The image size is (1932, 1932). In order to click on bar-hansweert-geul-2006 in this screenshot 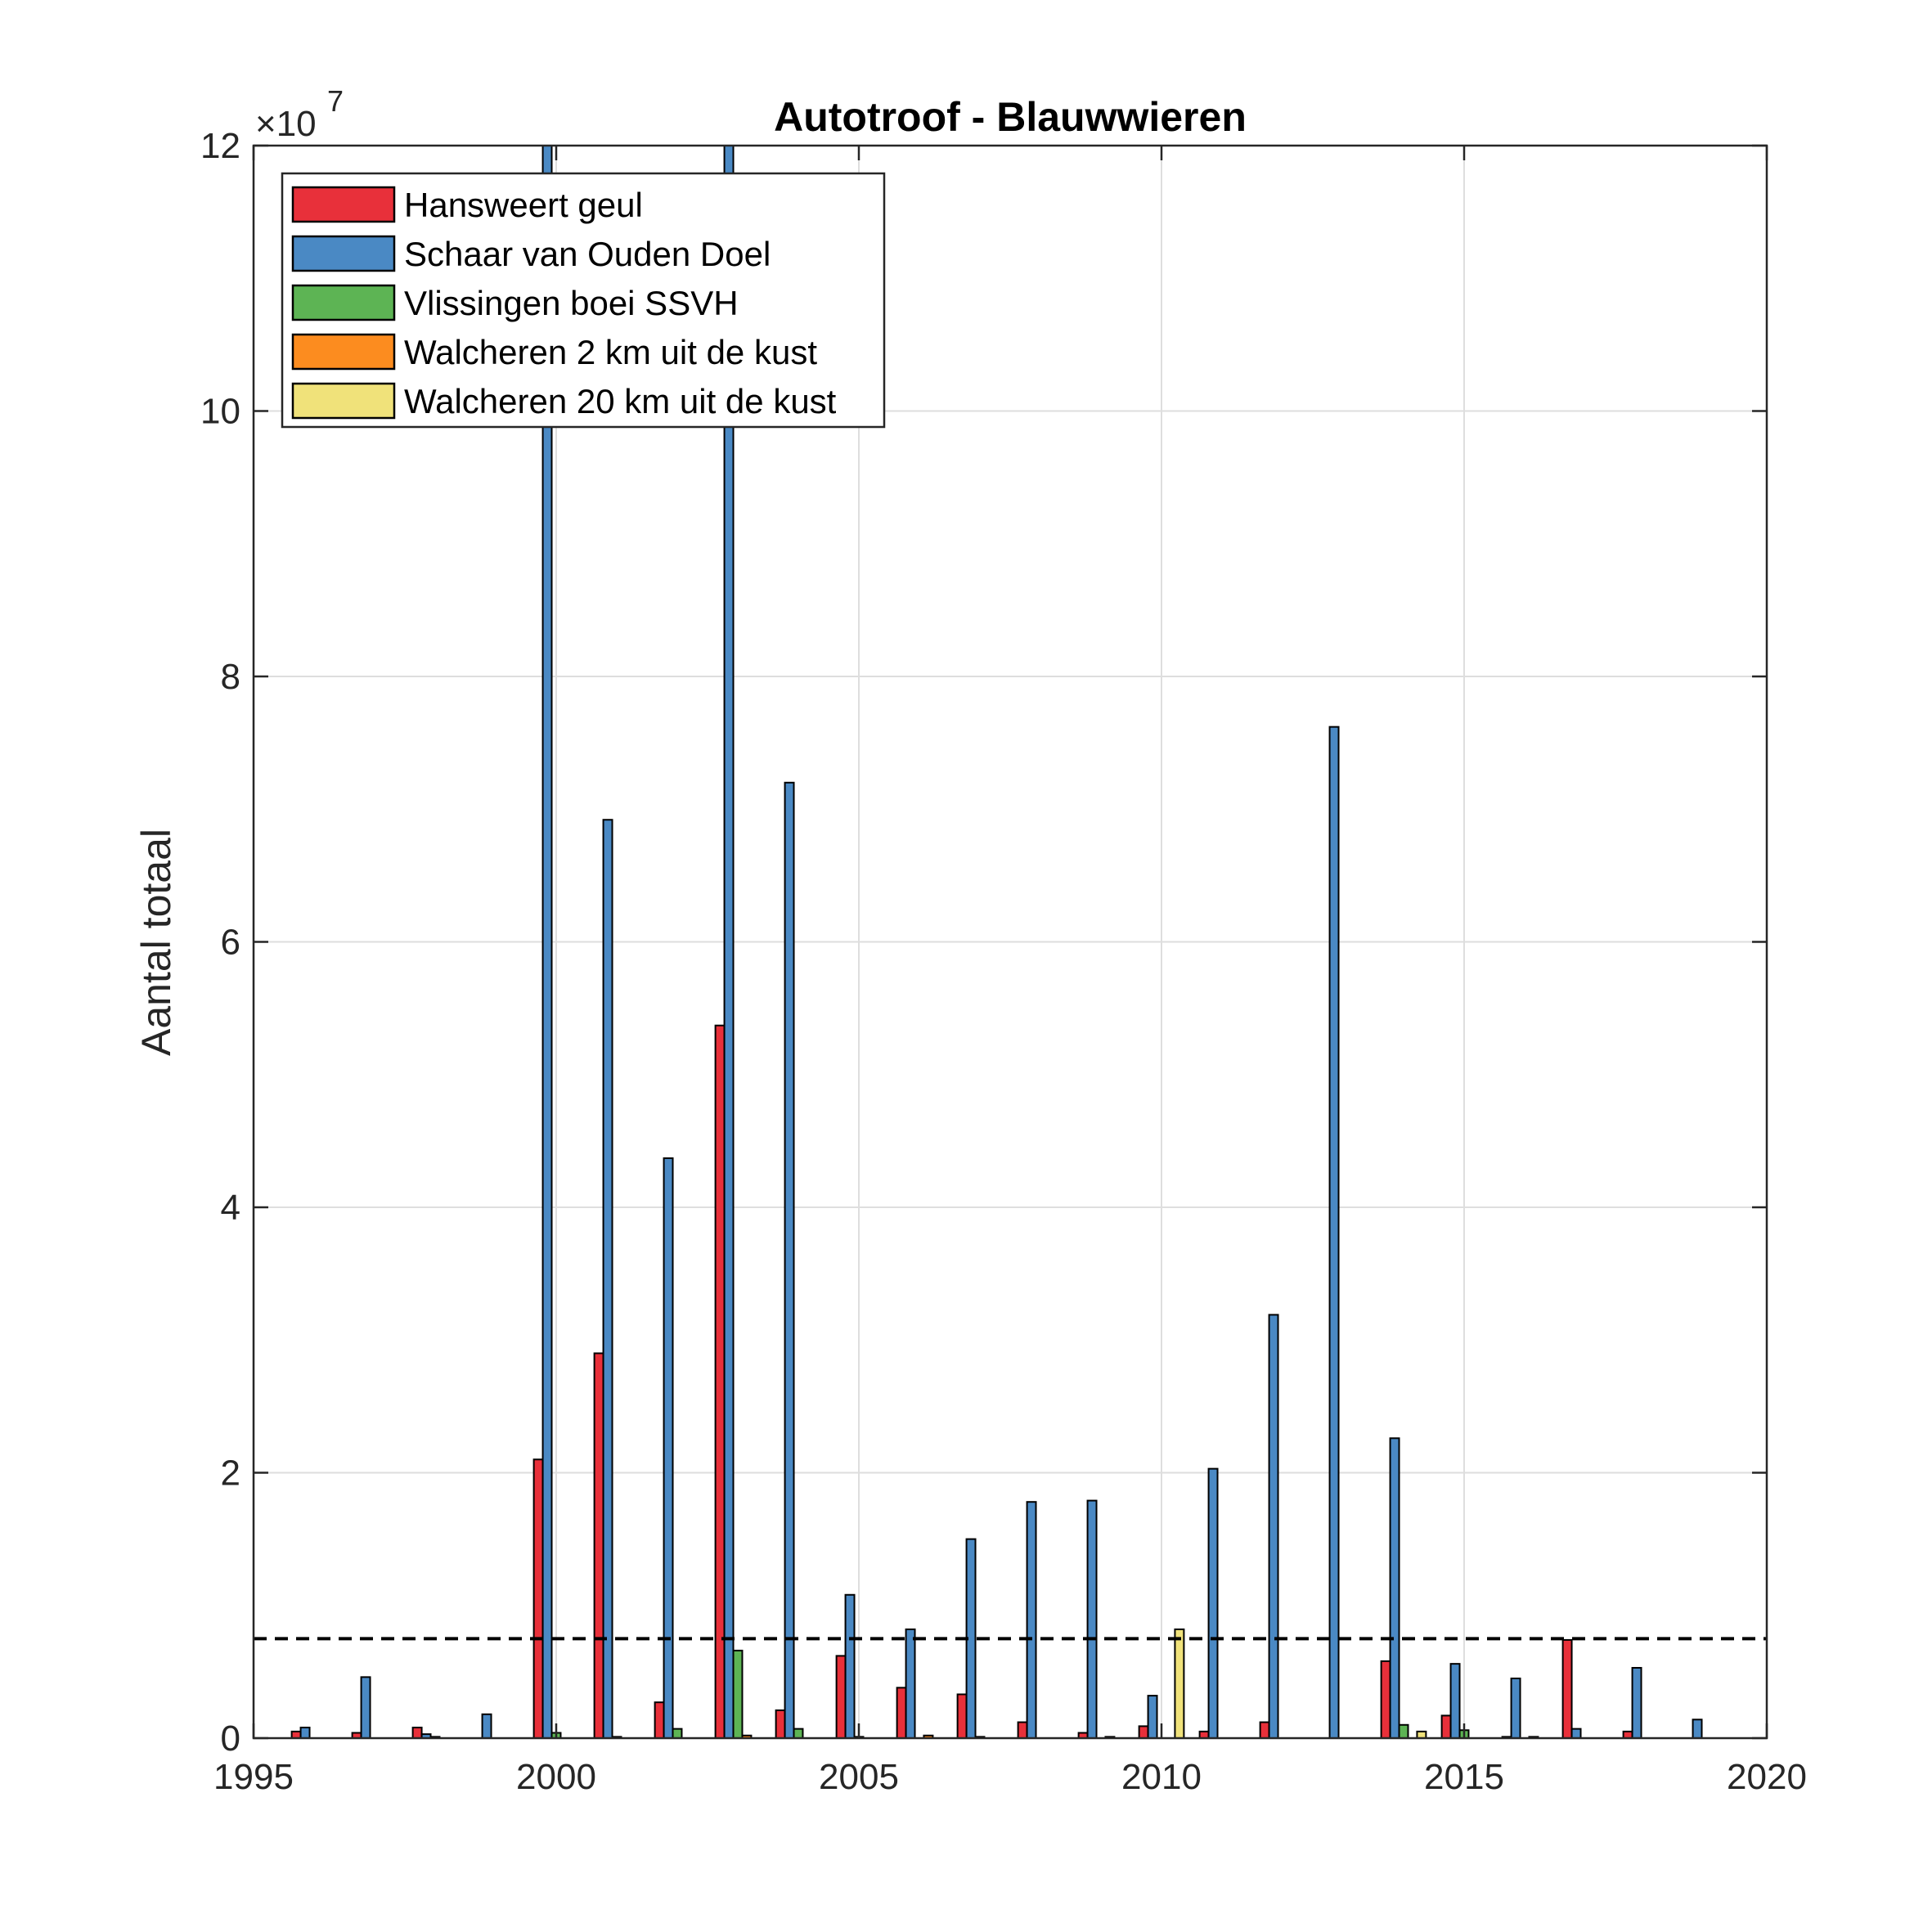, I will do `click(901, 1712)`.